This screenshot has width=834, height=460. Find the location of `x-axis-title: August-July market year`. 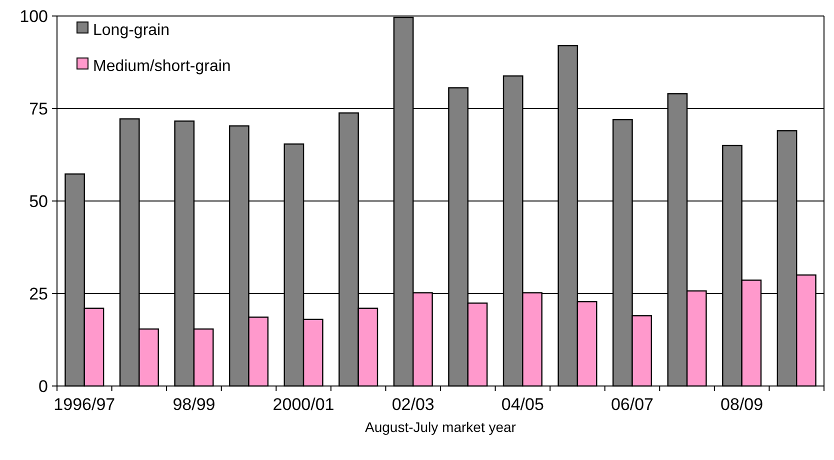

x-axis-title: August-July market year is located at coordinates (440, 427).